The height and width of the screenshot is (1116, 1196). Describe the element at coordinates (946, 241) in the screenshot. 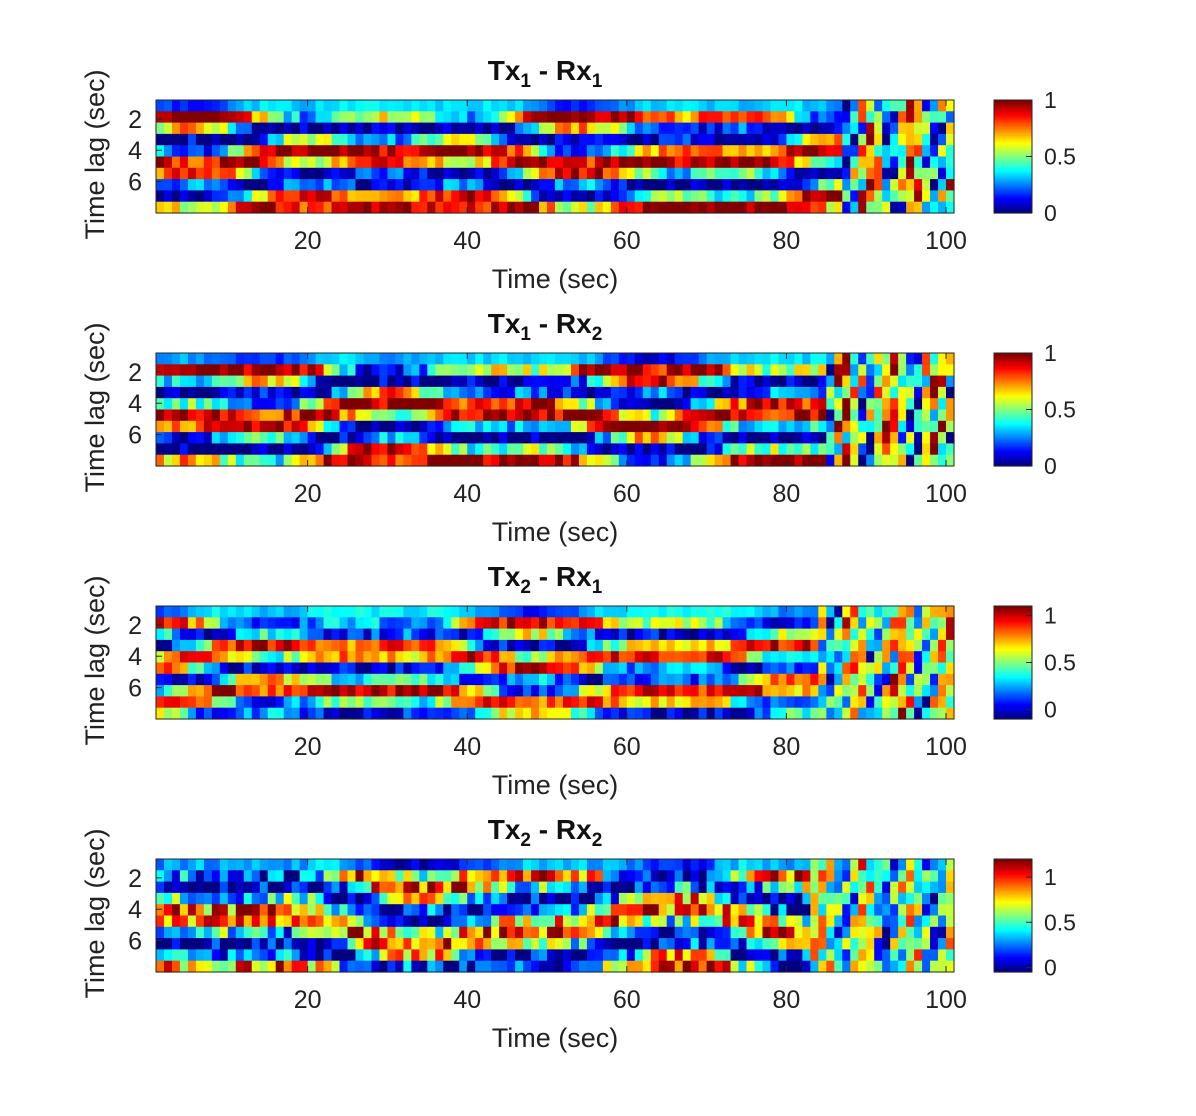

I see `x-tick-label: 100` at that location.